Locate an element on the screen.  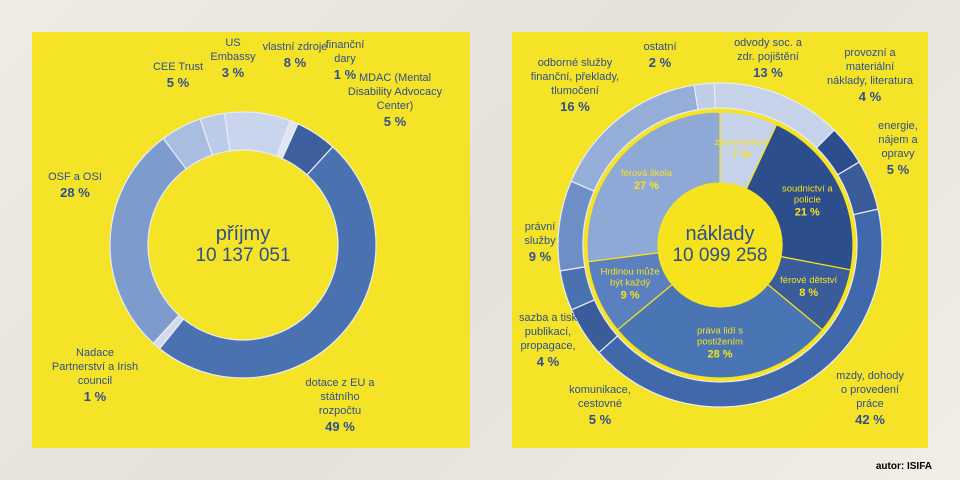
segment-label: vlastní zdroje 8 % is located at coordinates (295, 55).